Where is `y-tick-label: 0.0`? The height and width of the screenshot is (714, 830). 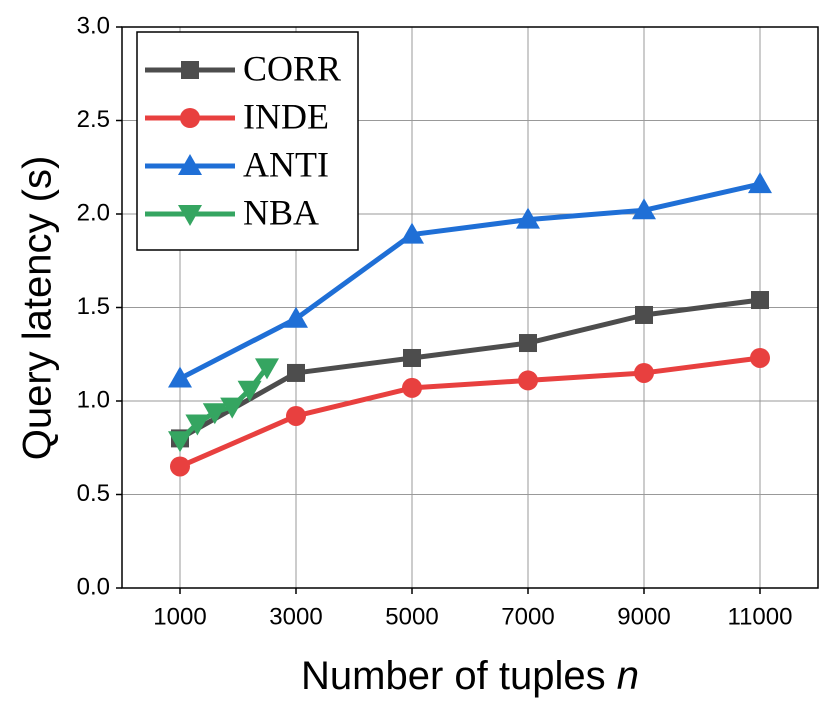 y-tick-label: 0.0 is located at coordinates (93, 586).